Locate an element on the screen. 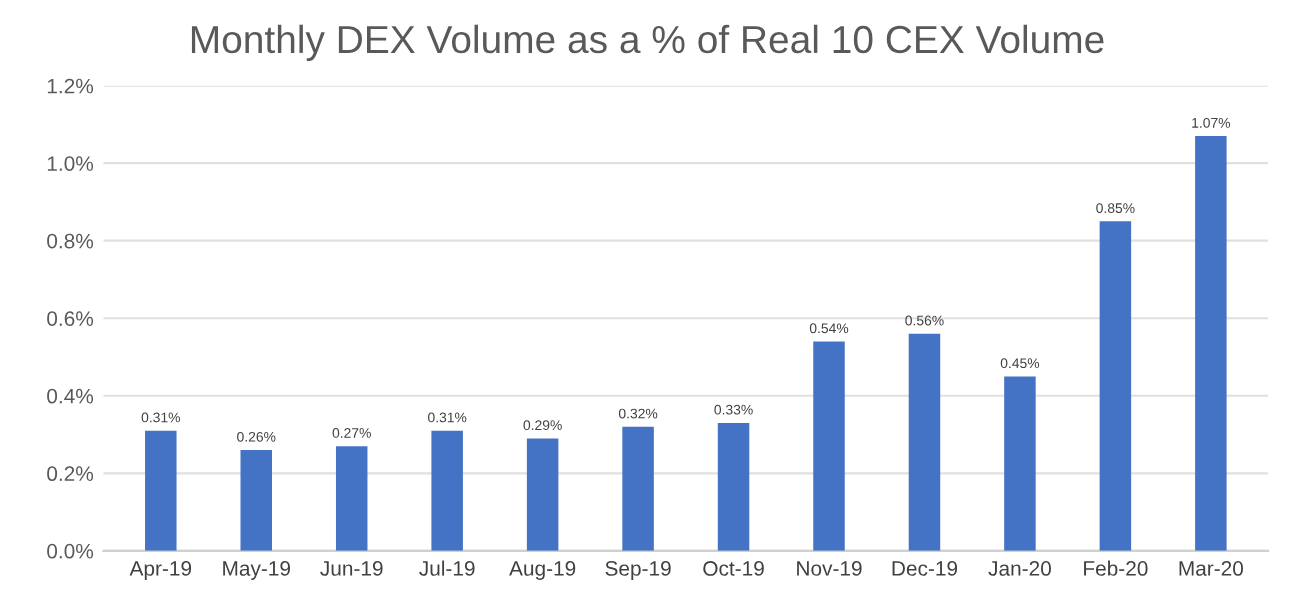  x-tick-label: May-19 is located at coordinates (256, 570).